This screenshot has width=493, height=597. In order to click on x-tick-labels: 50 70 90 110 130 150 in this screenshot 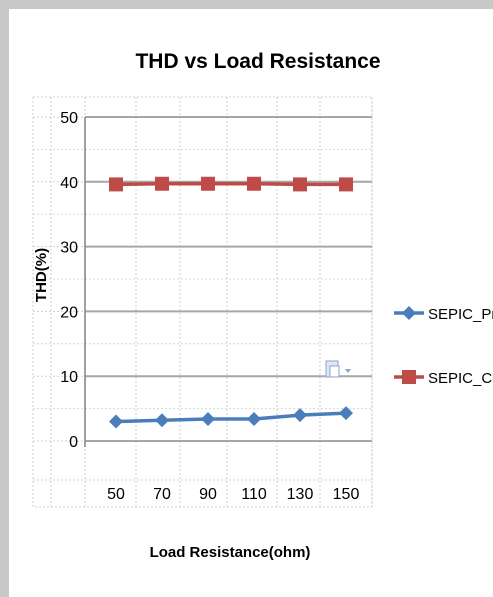, I will do `click(233, 494)`.